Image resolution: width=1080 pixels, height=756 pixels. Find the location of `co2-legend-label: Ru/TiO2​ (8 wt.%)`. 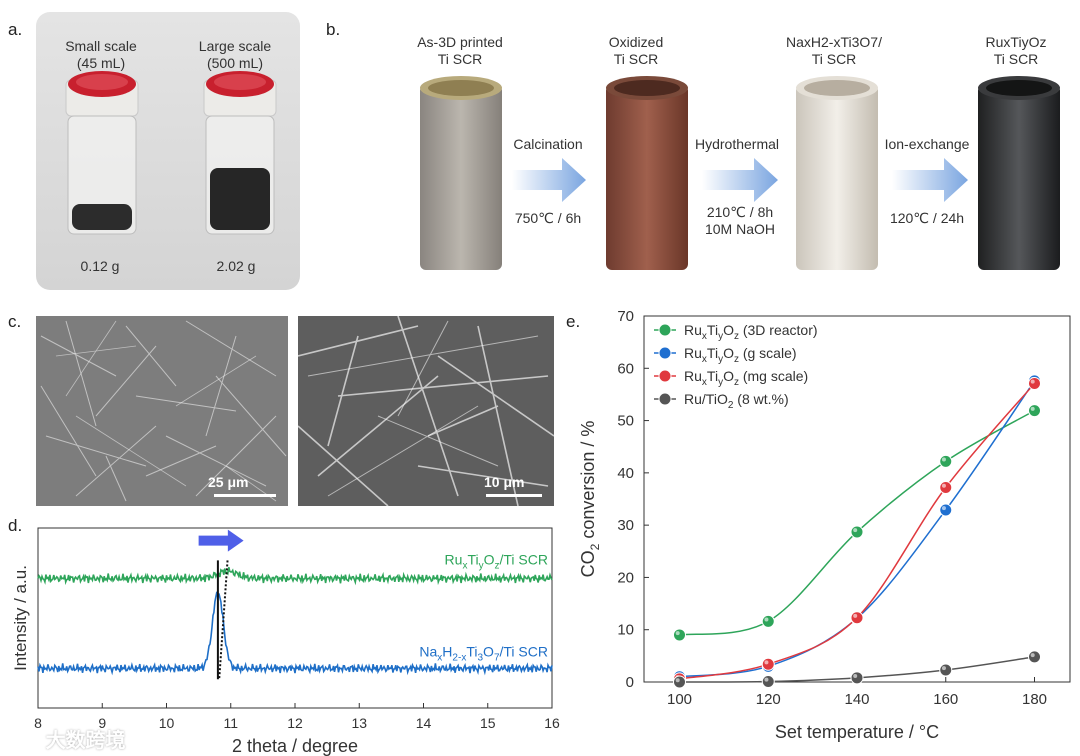

co2-legend-label: Ru/TiO2​ (8 wt.%) is located at coordinates (736, 401).